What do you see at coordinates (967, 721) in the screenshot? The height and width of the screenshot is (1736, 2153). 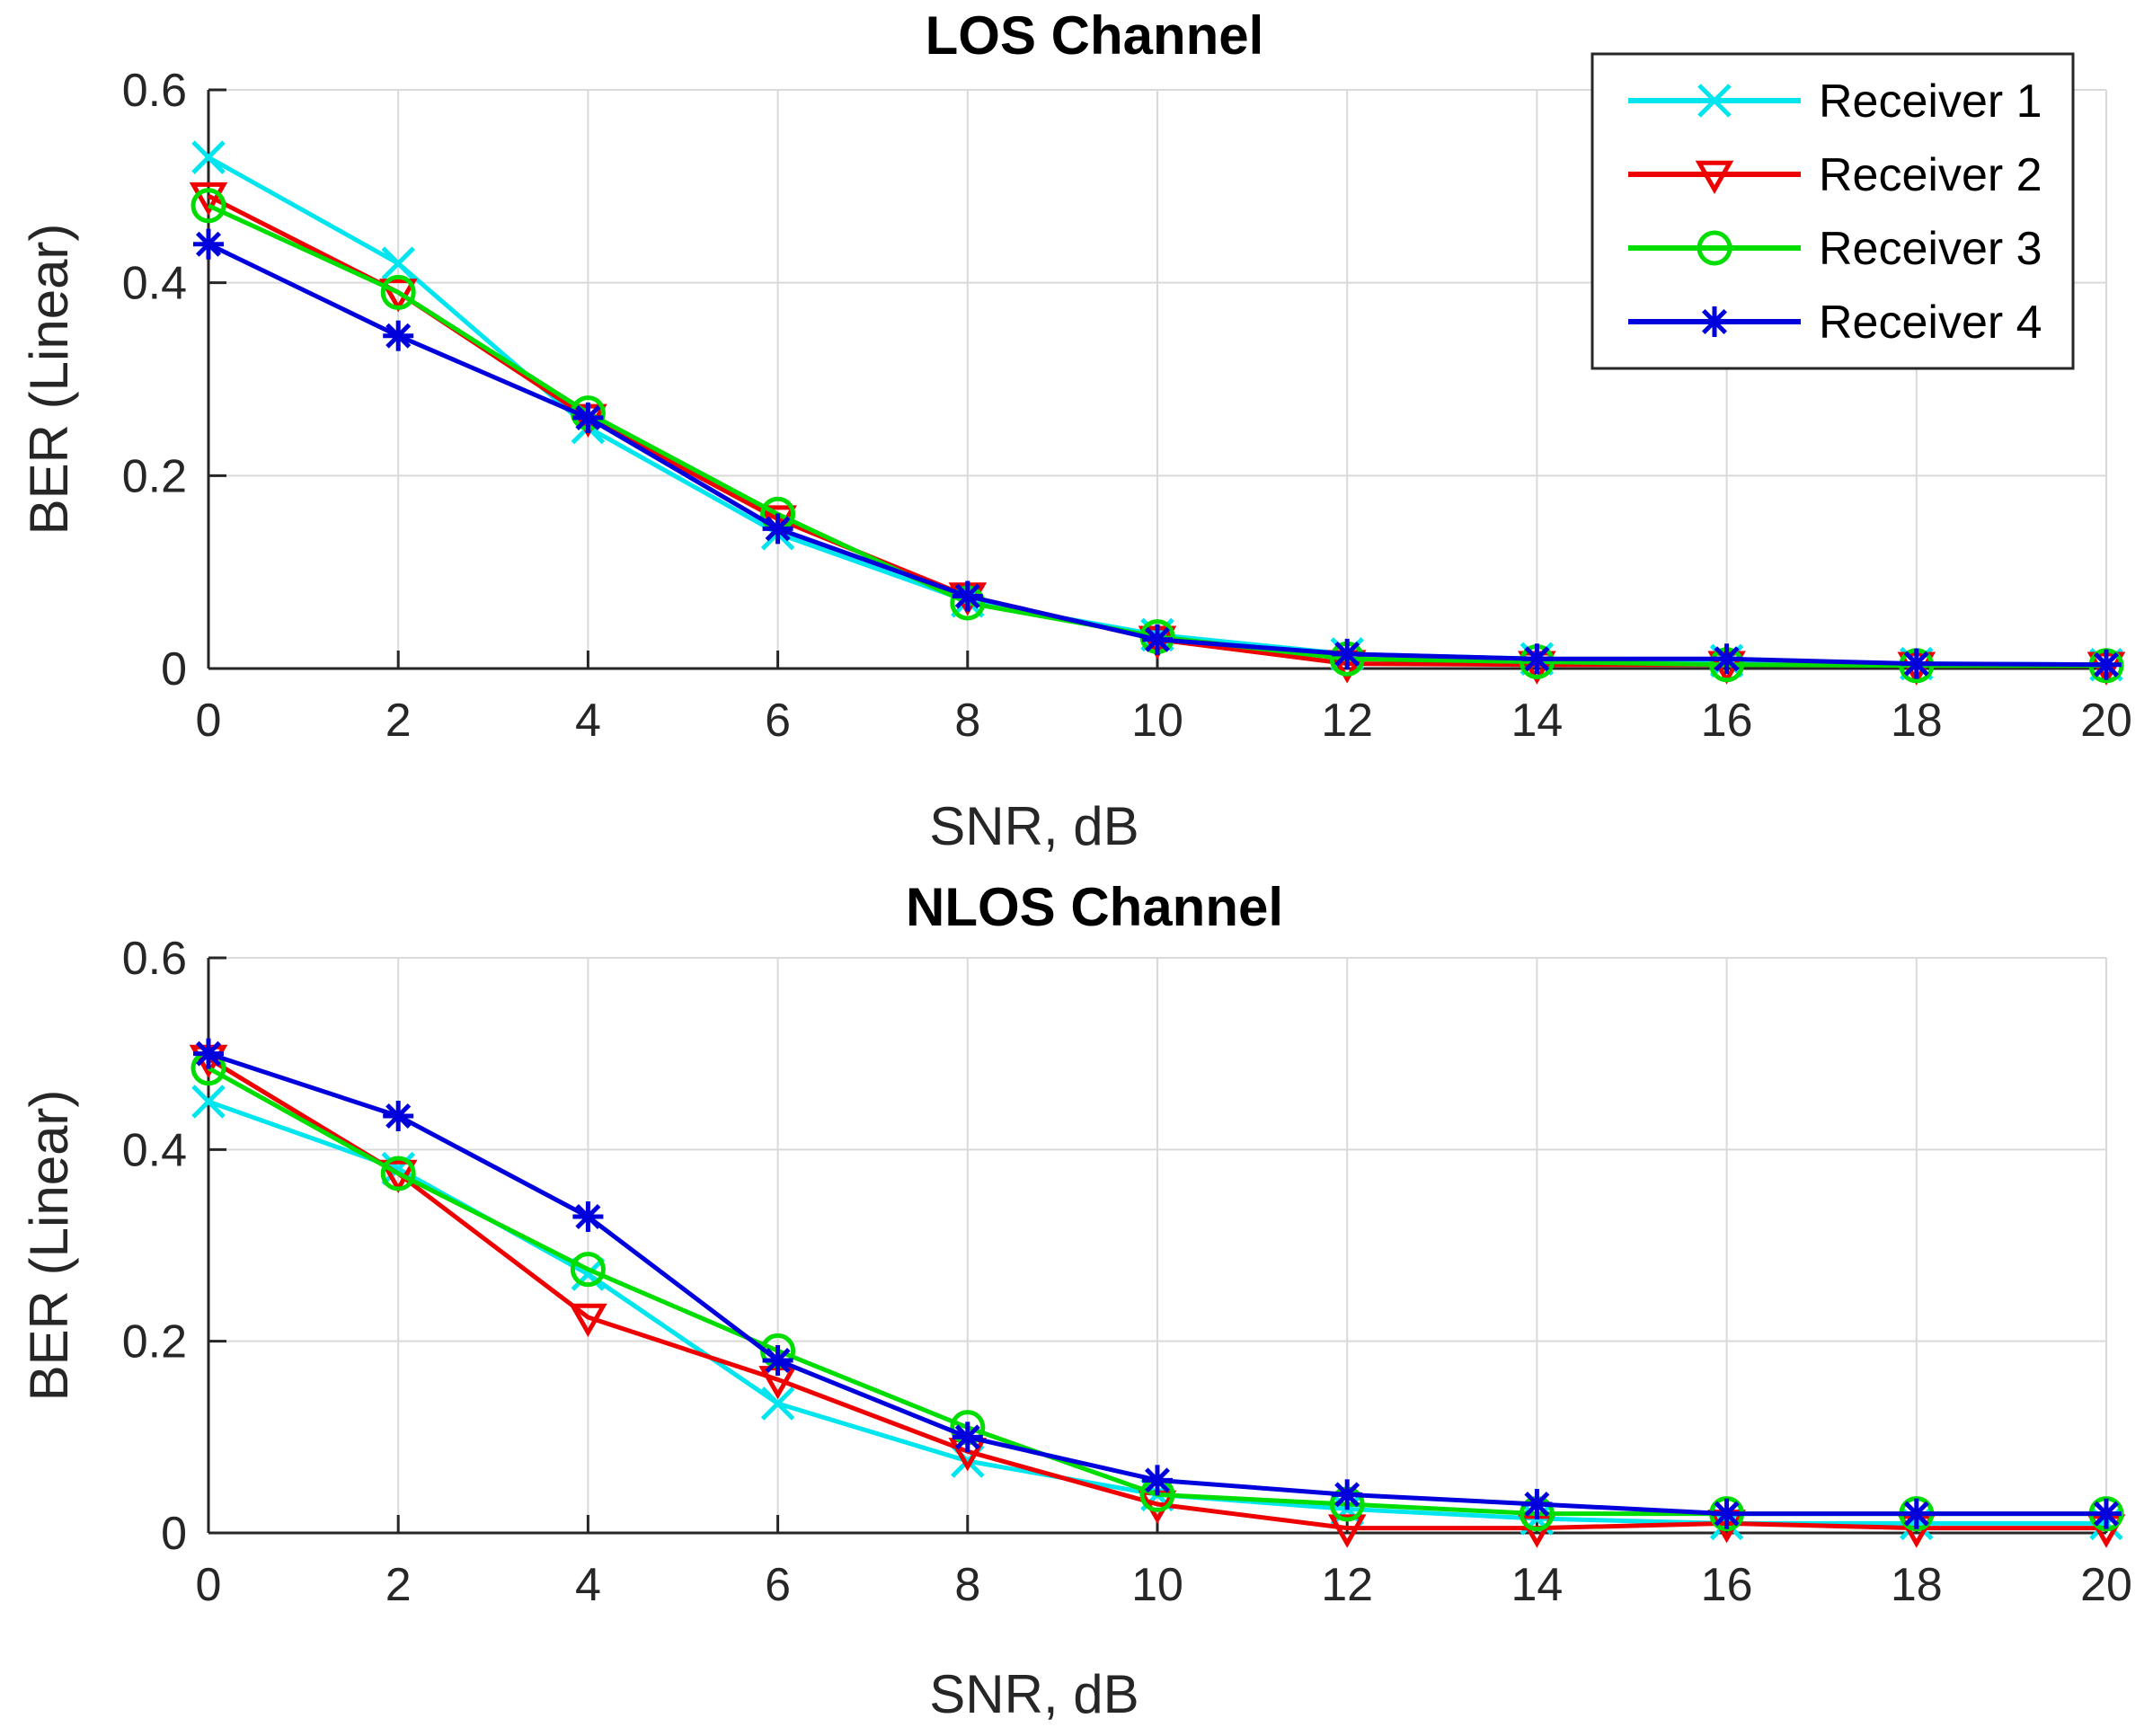 I see `panel-los-channel-x-tick-label-8: 8` at bounding box center [967, 721].